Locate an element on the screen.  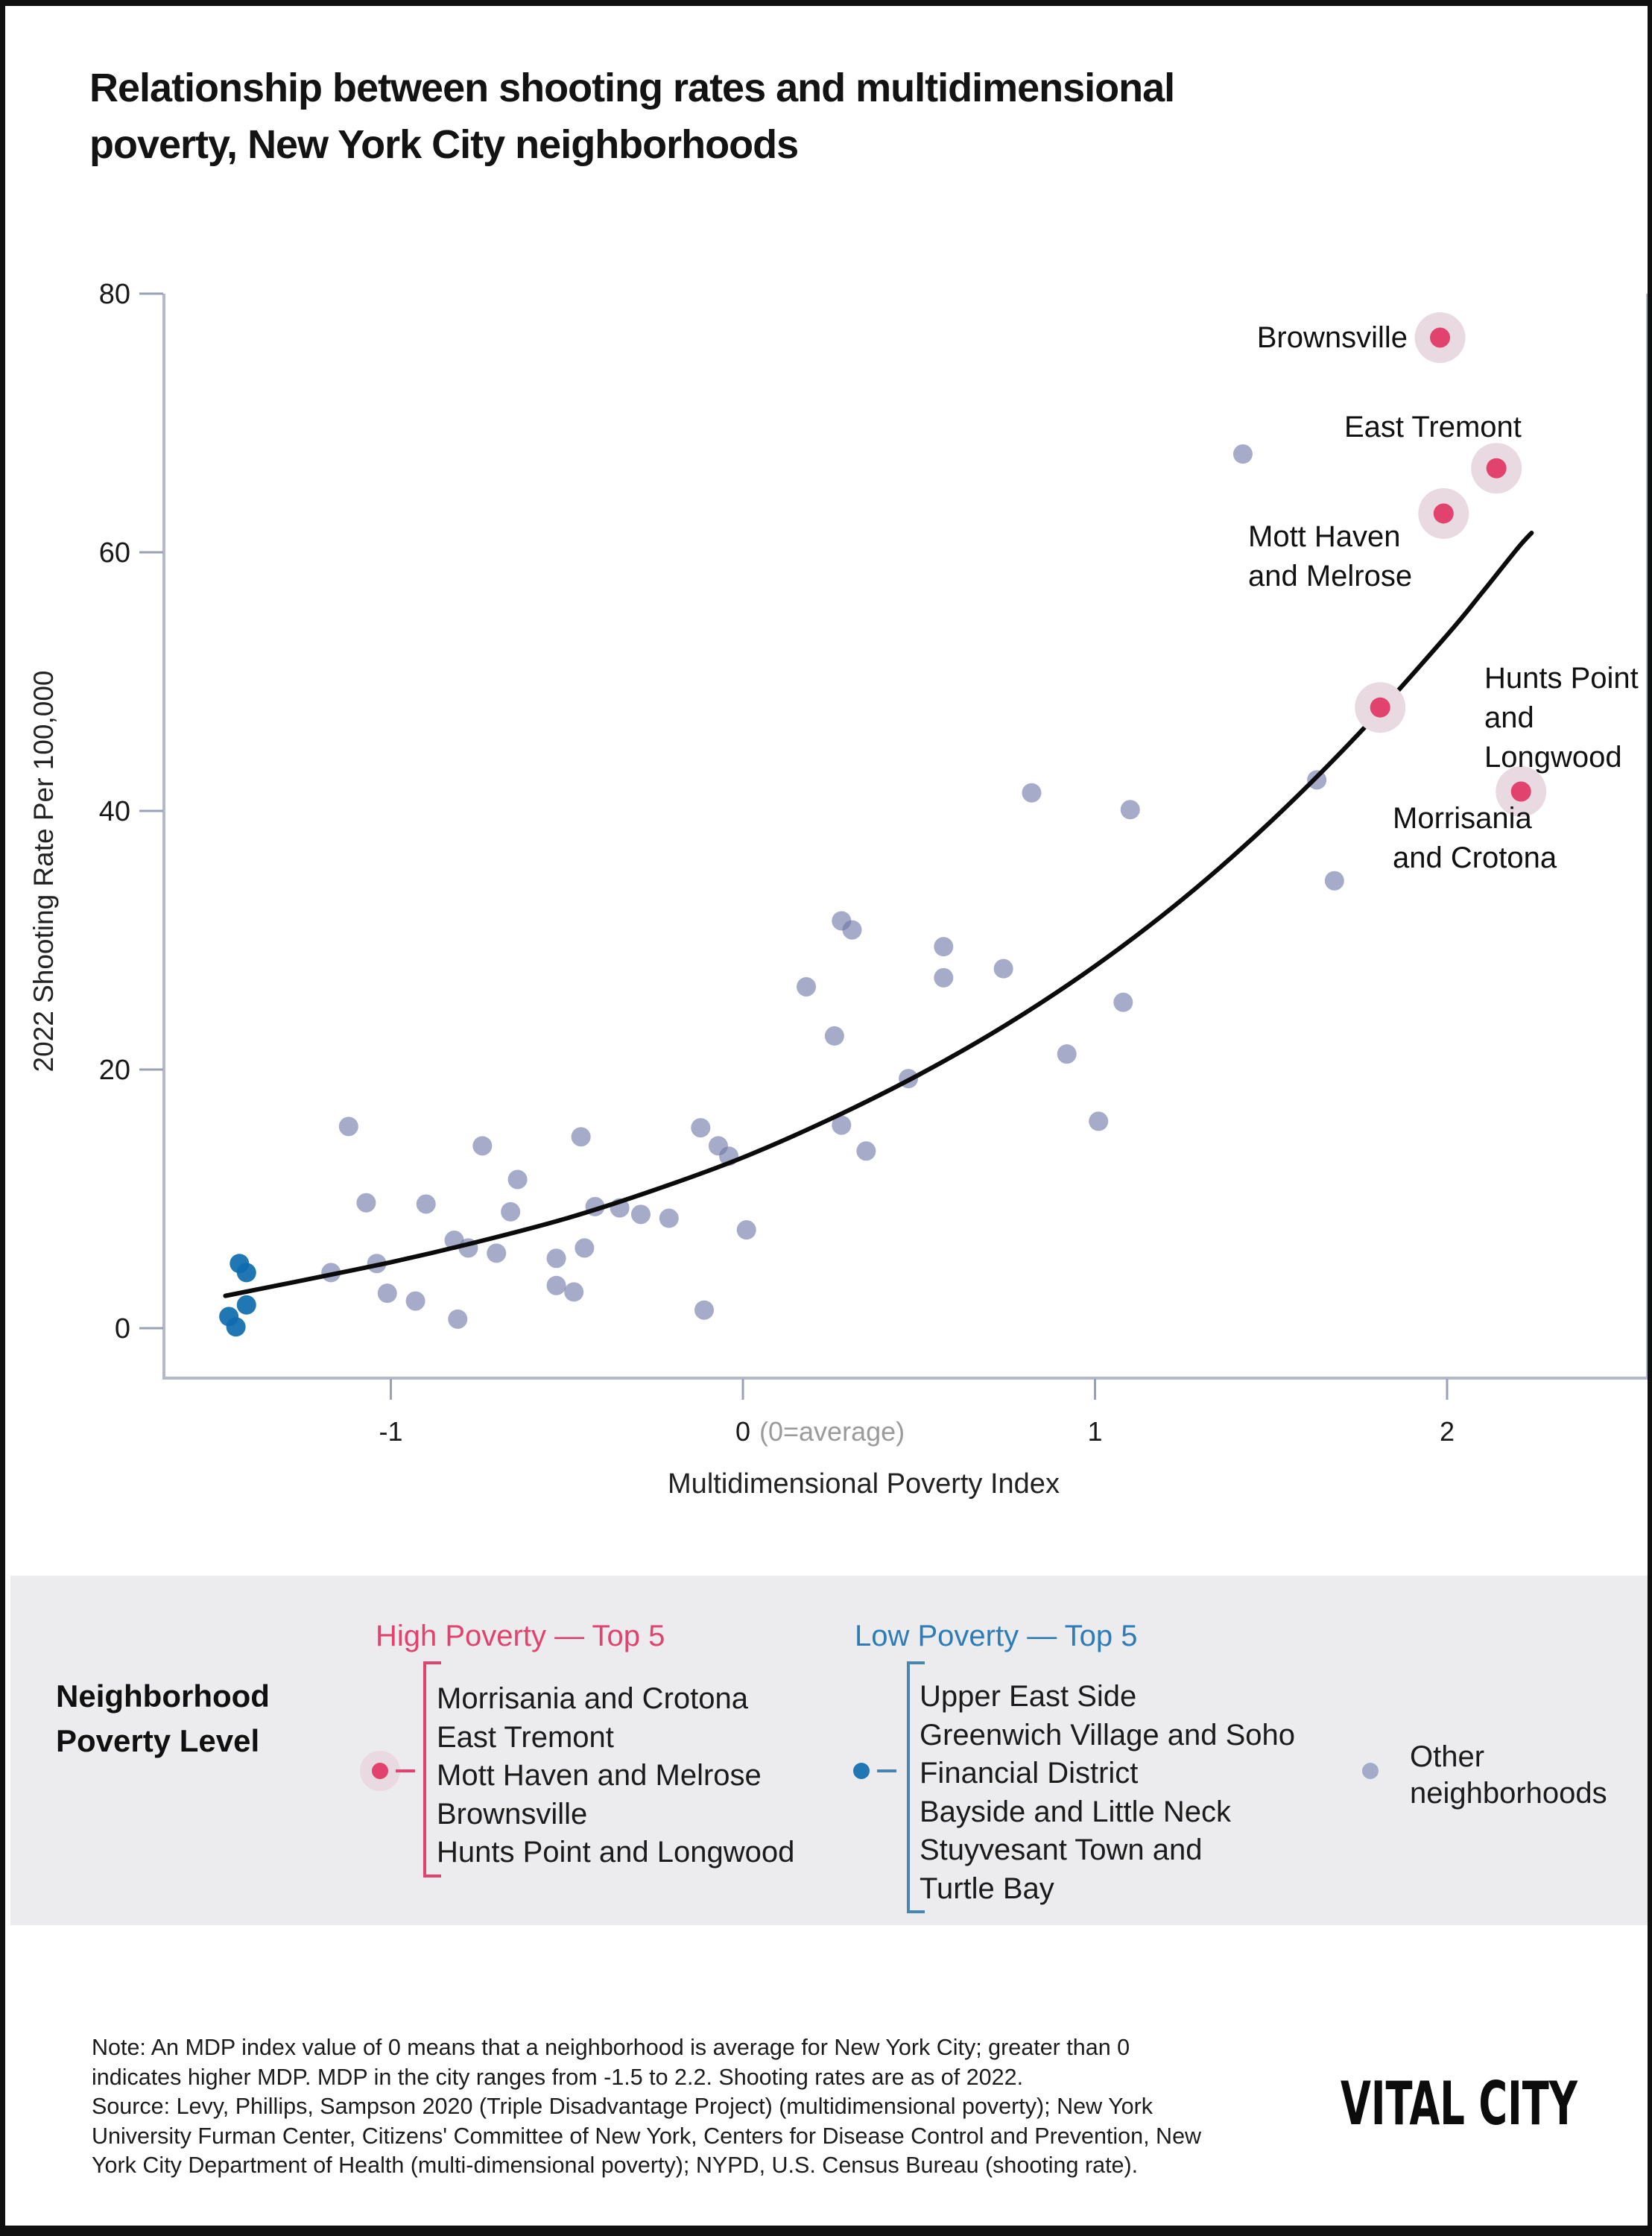
annotation-east-tremont: East Tremont is located at coordinates (1433, 427).